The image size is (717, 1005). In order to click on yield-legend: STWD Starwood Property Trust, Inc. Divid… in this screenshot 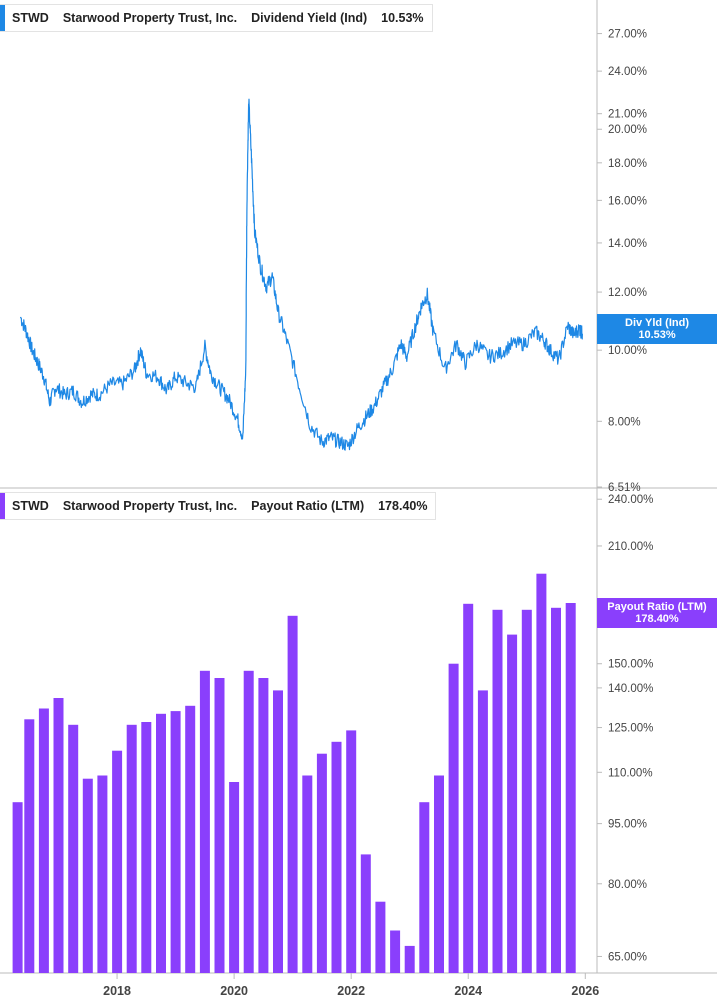, I will do `click(216, 18)`.